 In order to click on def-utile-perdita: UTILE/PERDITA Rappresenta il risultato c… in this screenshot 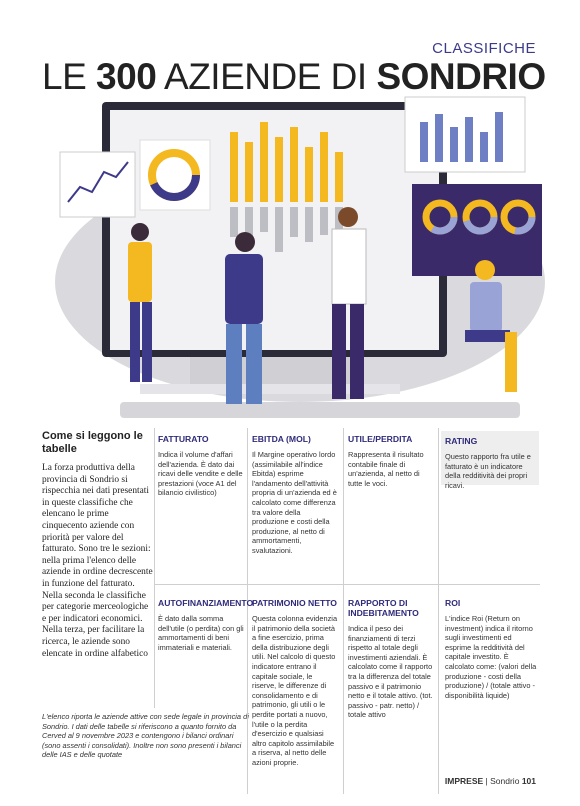, I will do `click(386, 461)`.